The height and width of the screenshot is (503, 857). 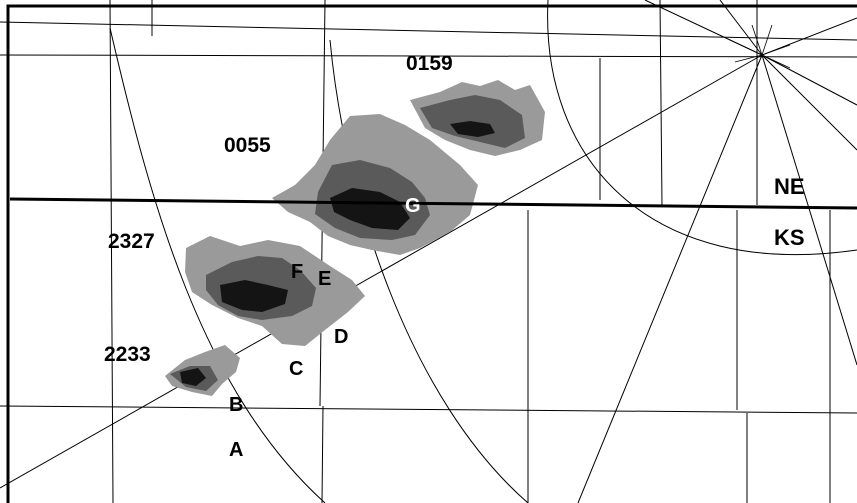 What do you see at coordinates (131, 241) in the screenshot?
I see `time-label-2327: 2327` at bounding box center [131, 241].